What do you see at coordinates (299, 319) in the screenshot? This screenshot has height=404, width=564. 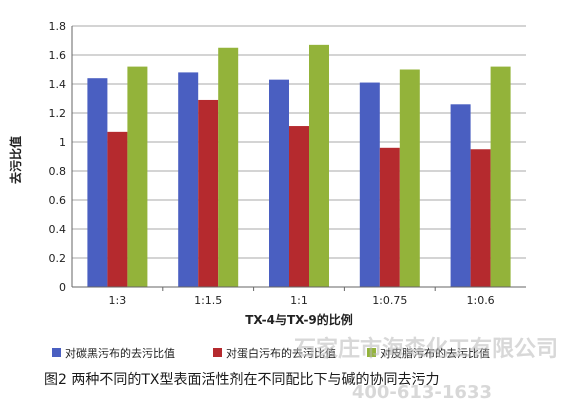 I see `x-axis-title: TX-4与TX-9的比例` at bounding box center [299, 319].